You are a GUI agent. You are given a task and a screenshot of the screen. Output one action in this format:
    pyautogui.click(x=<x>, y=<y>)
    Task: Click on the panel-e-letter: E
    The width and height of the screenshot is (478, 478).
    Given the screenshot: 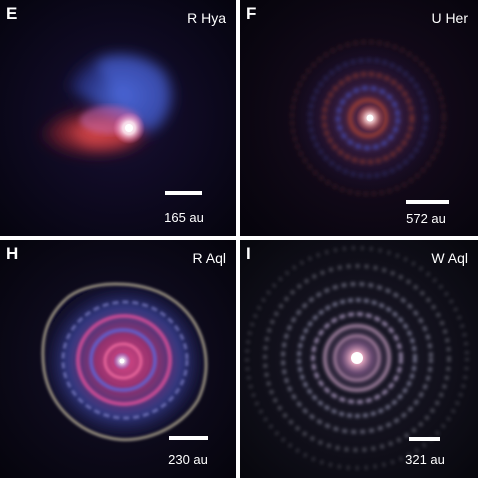 What is the action you would take?
    pyautogui.click(x=12, y=13)
    